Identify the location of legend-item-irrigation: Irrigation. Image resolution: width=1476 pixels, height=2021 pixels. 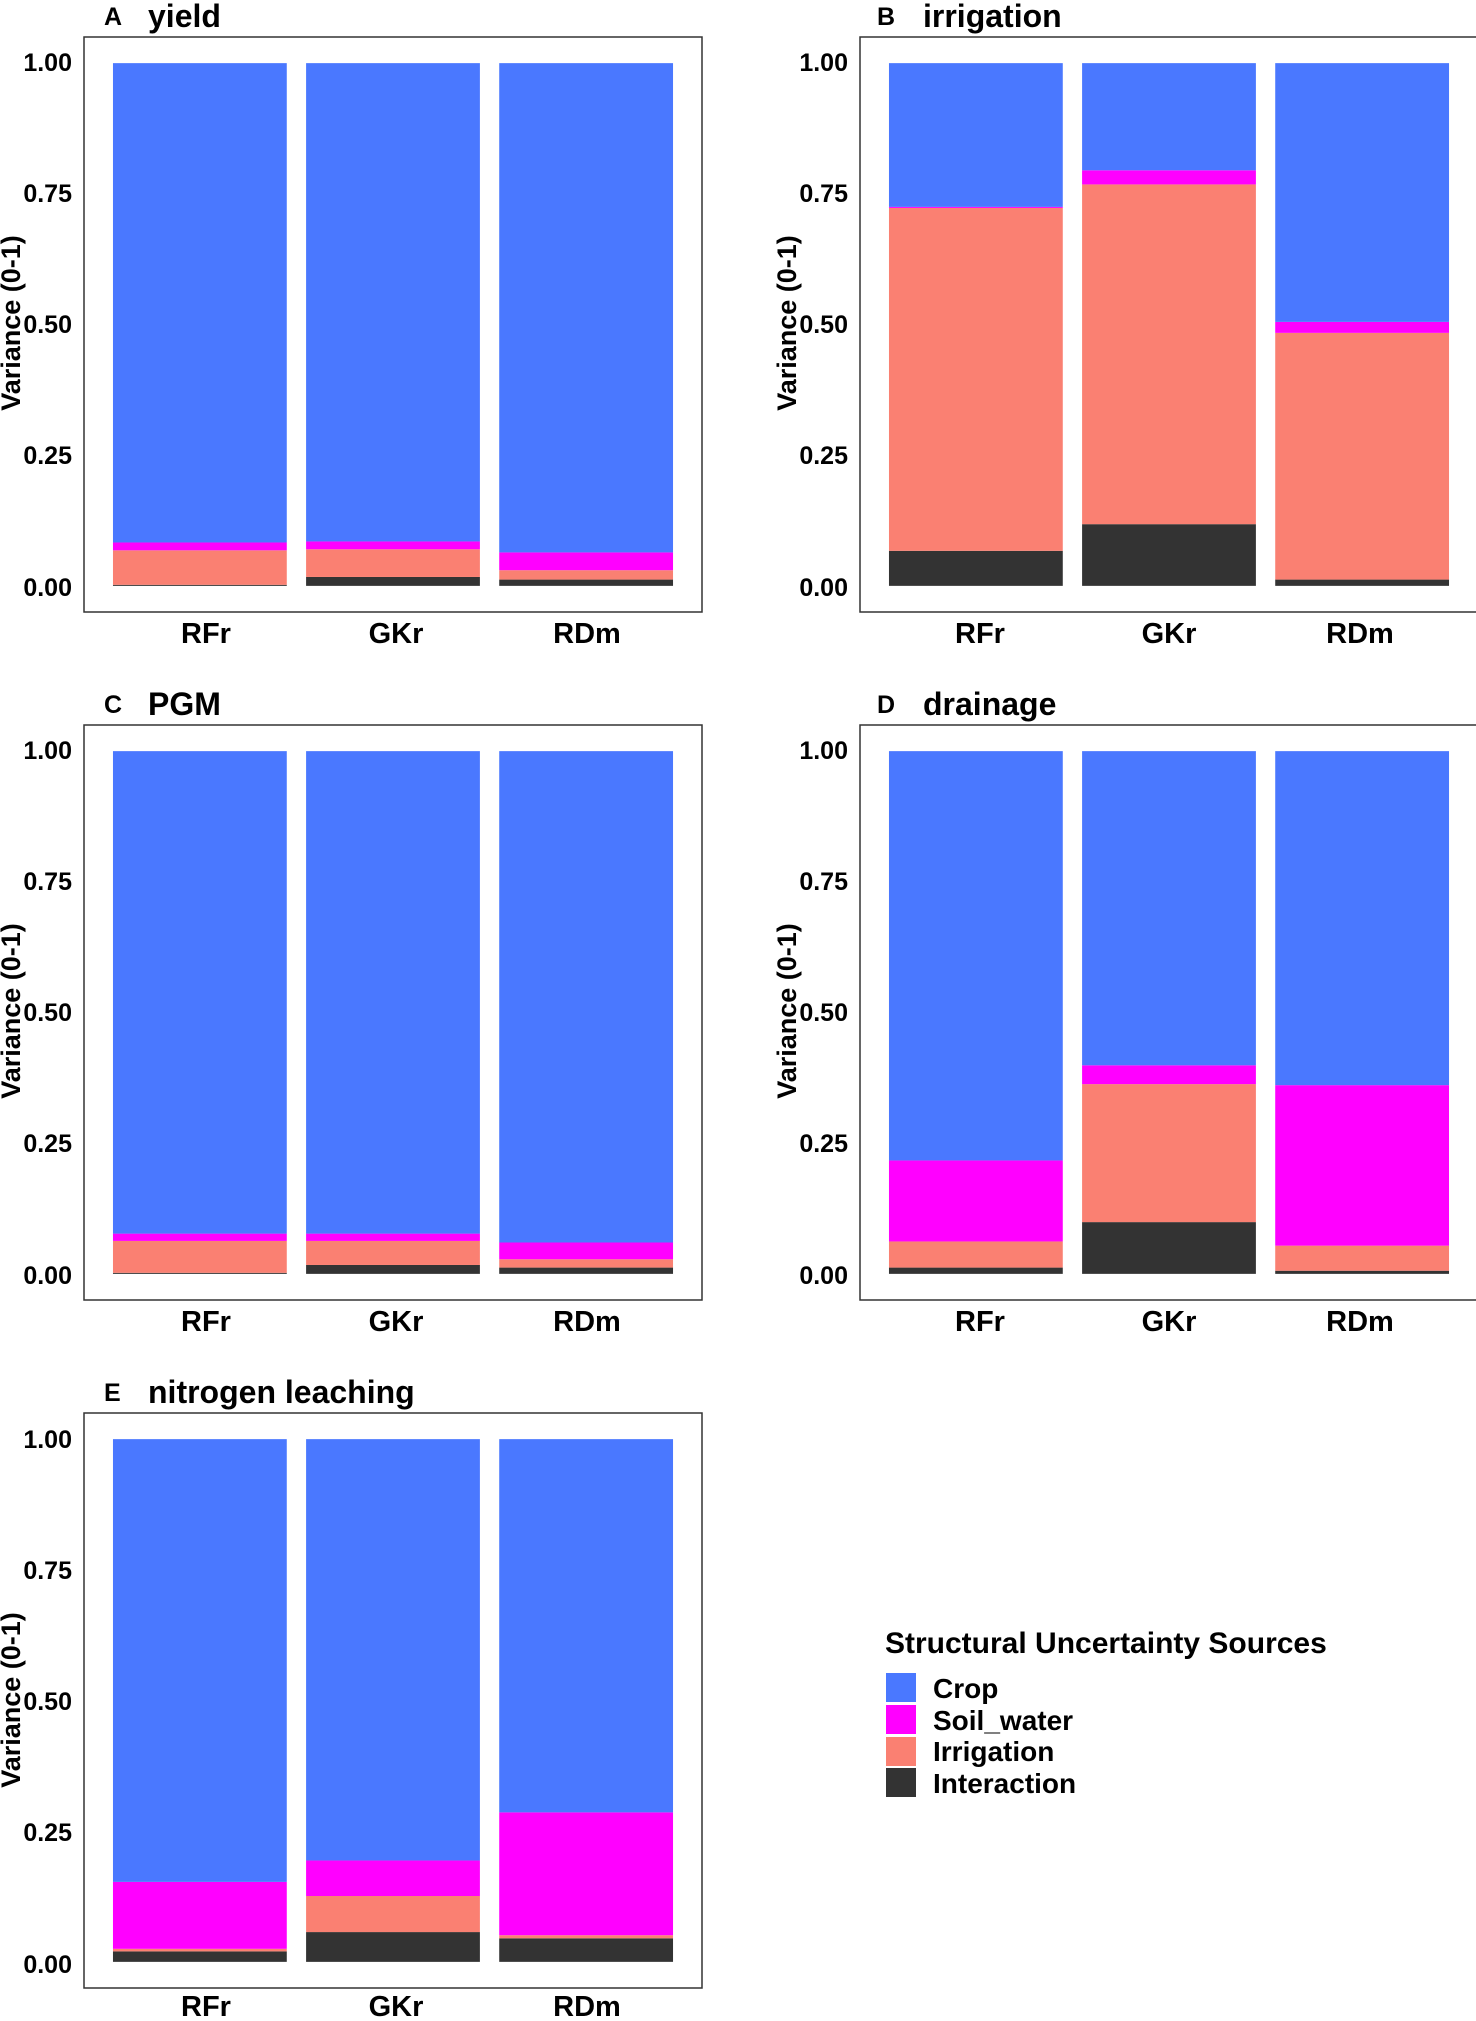
(970, 1751).